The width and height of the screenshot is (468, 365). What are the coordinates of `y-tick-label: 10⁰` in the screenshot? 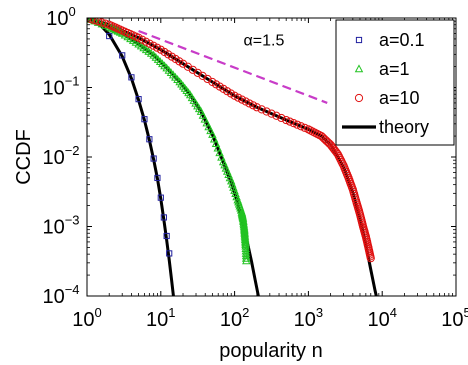 It's located at (60, 17).